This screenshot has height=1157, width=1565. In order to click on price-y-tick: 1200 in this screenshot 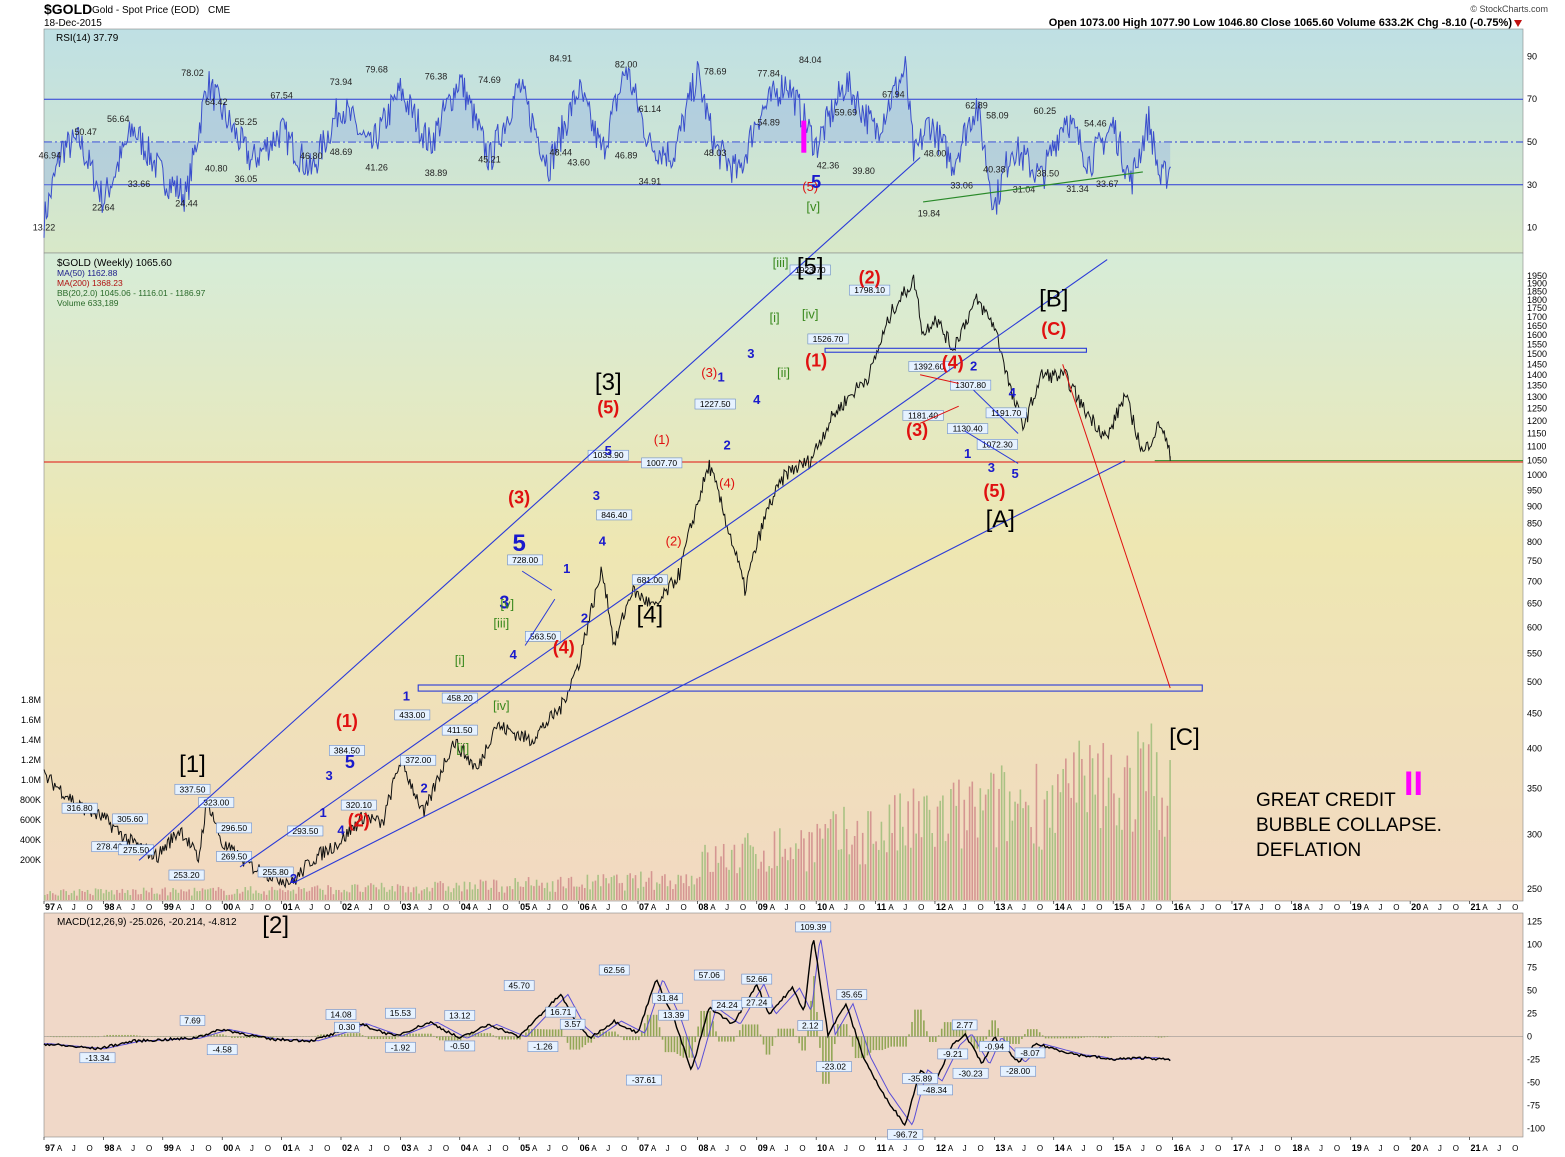, I will do `click(1537, 421)`.